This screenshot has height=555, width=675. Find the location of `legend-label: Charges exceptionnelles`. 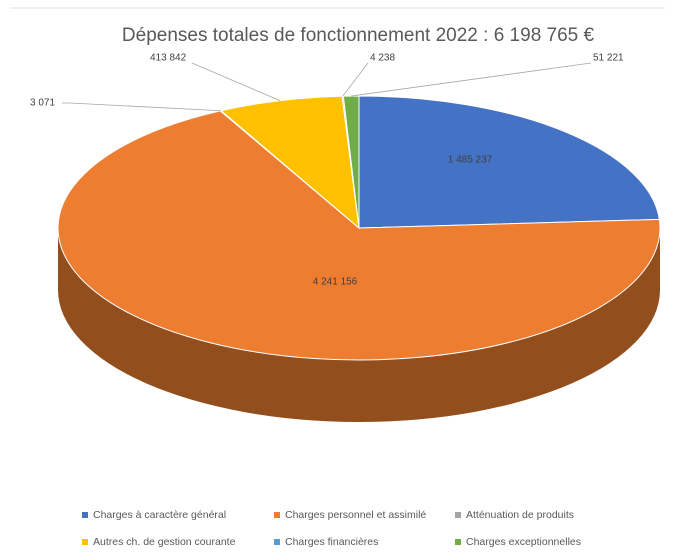

legend-label: Charges exceptionnelles is located at coordinates (523, 542).